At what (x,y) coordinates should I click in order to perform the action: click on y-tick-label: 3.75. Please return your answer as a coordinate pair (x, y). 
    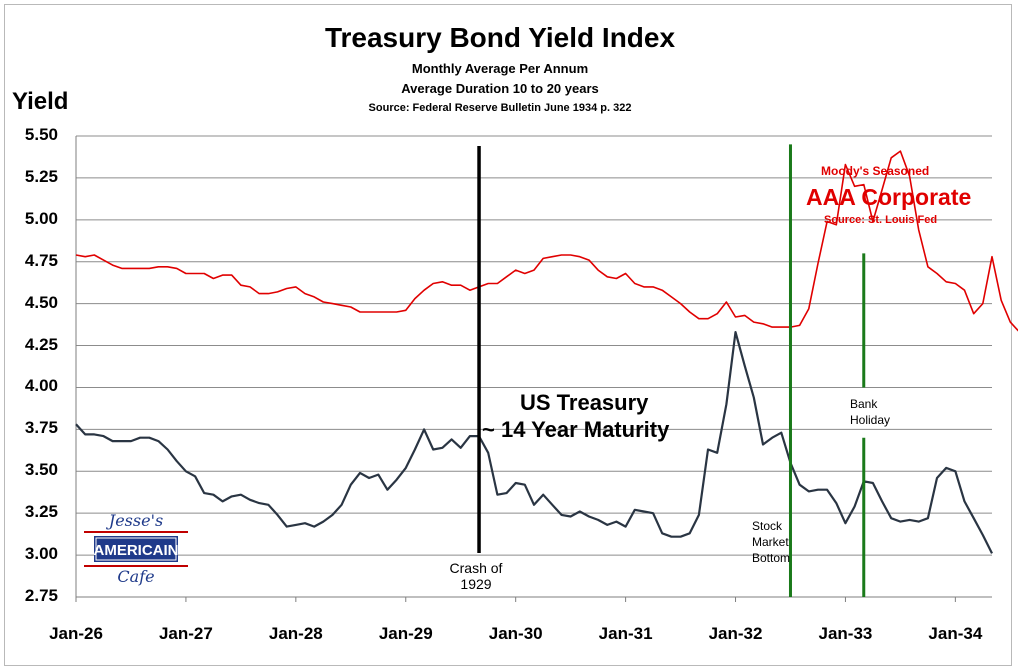
    Looking at the image, I should click on (41, 428).